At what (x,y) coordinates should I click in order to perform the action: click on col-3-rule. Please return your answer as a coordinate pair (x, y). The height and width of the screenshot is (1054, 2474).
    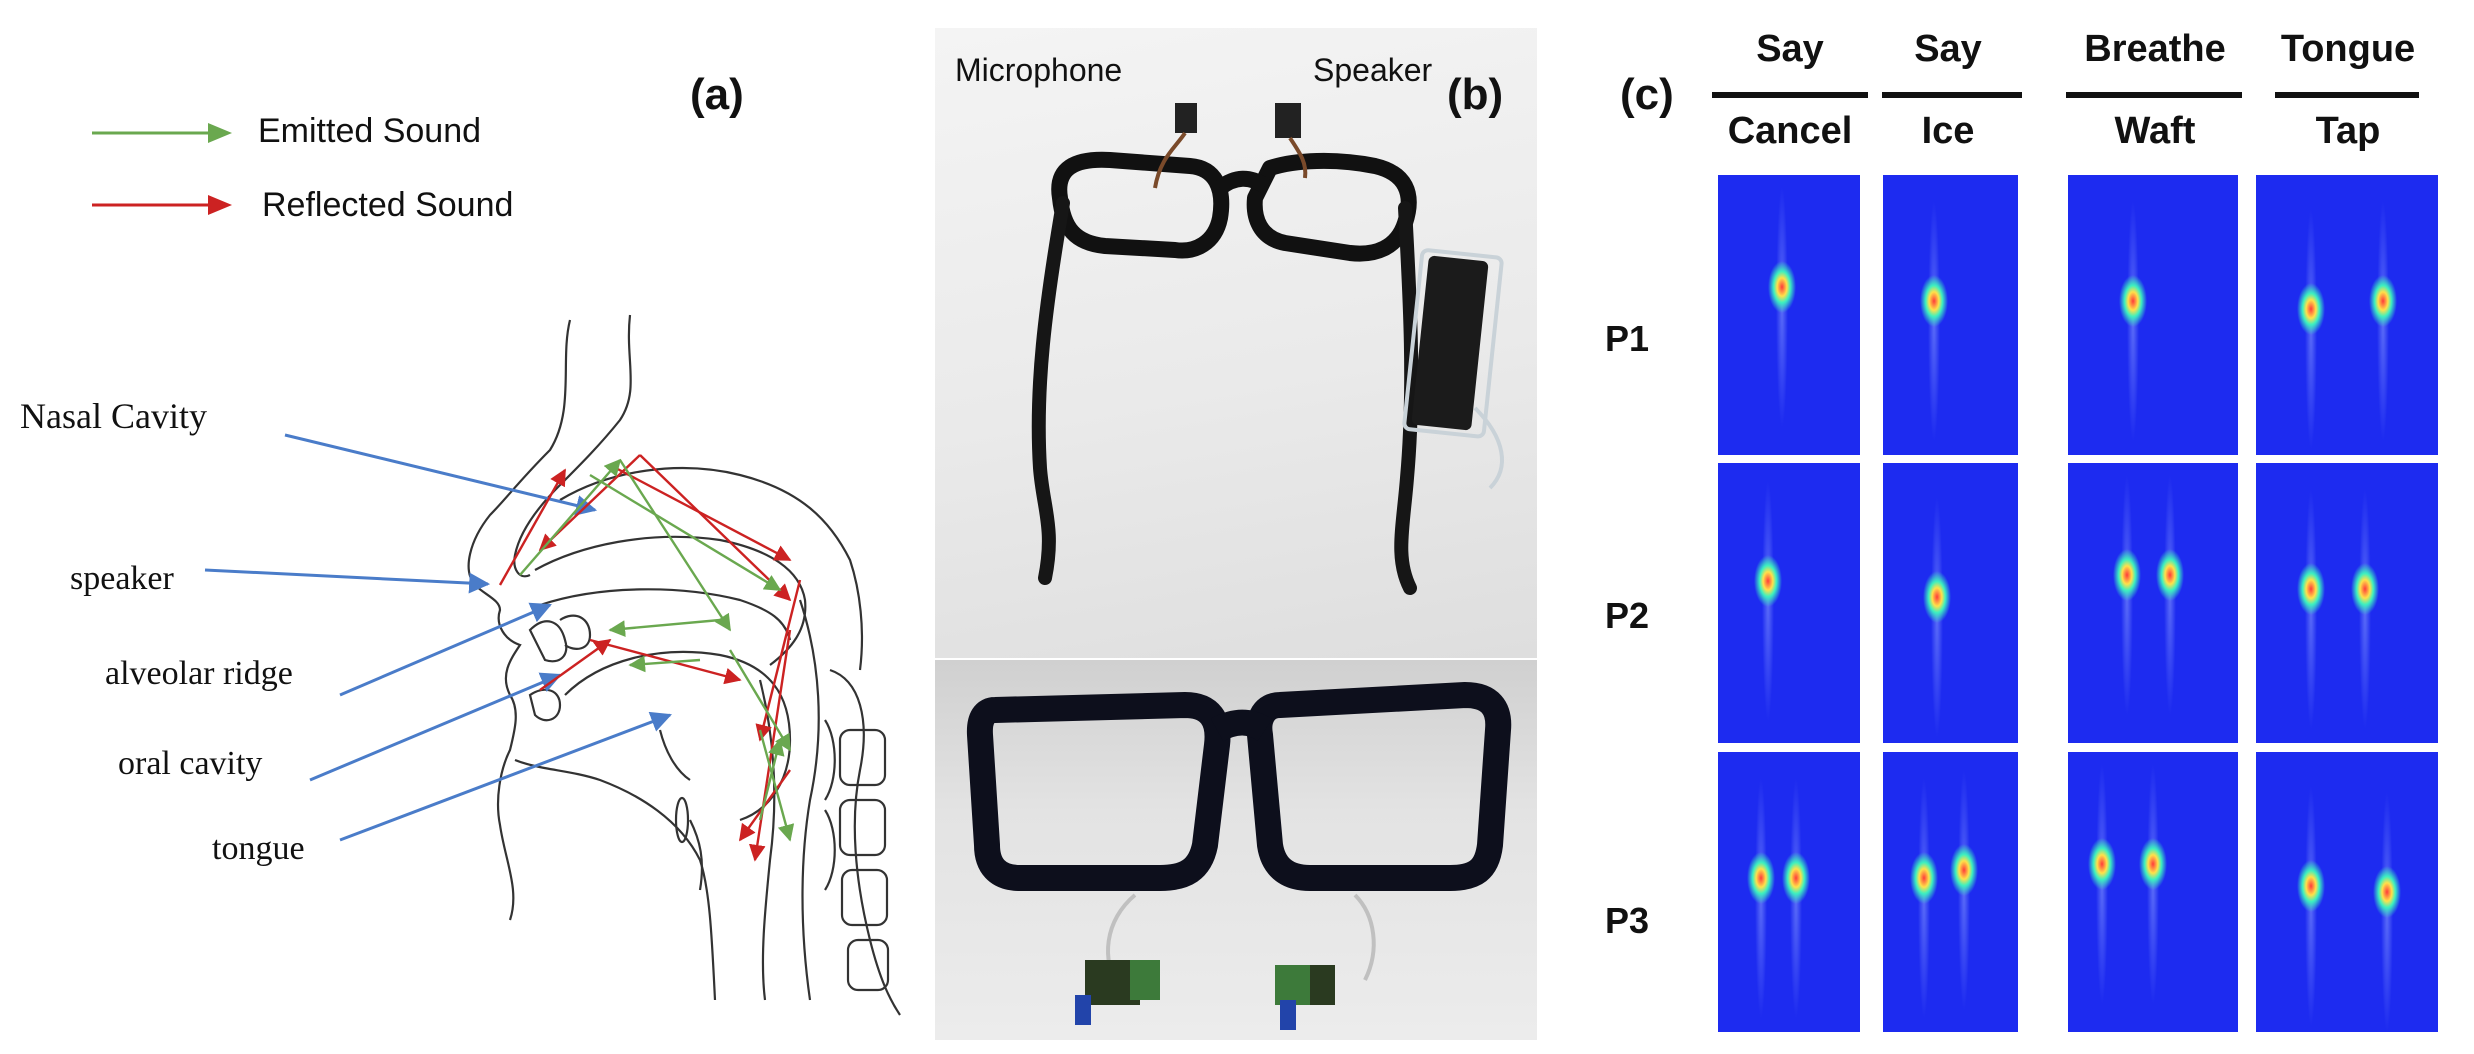
    Looking at the image, I should click on (2154, 95).